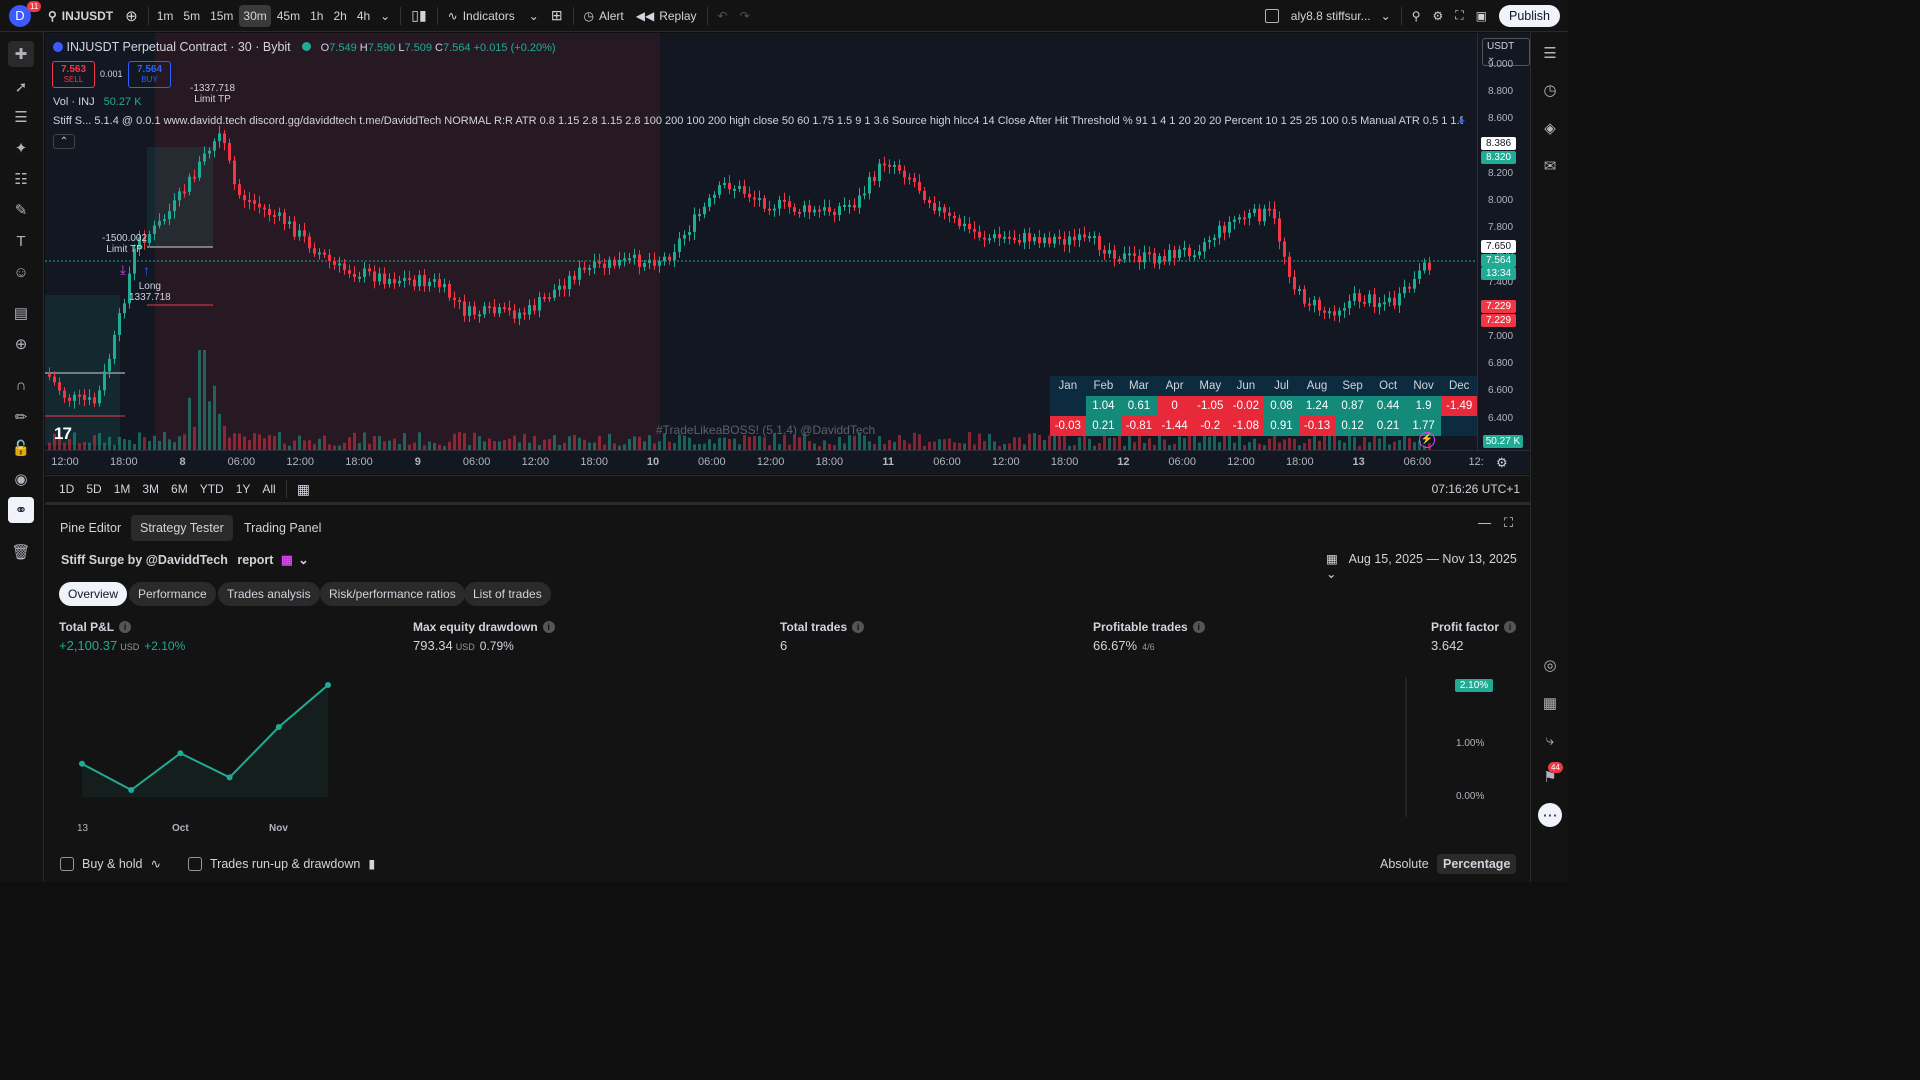 The width and height of the screenshot is (1920, 1080). What do you see at coordinates (1484, 522) in the screenshot?
I see `minimize-icon: —` at bounding box center [1484, 522].